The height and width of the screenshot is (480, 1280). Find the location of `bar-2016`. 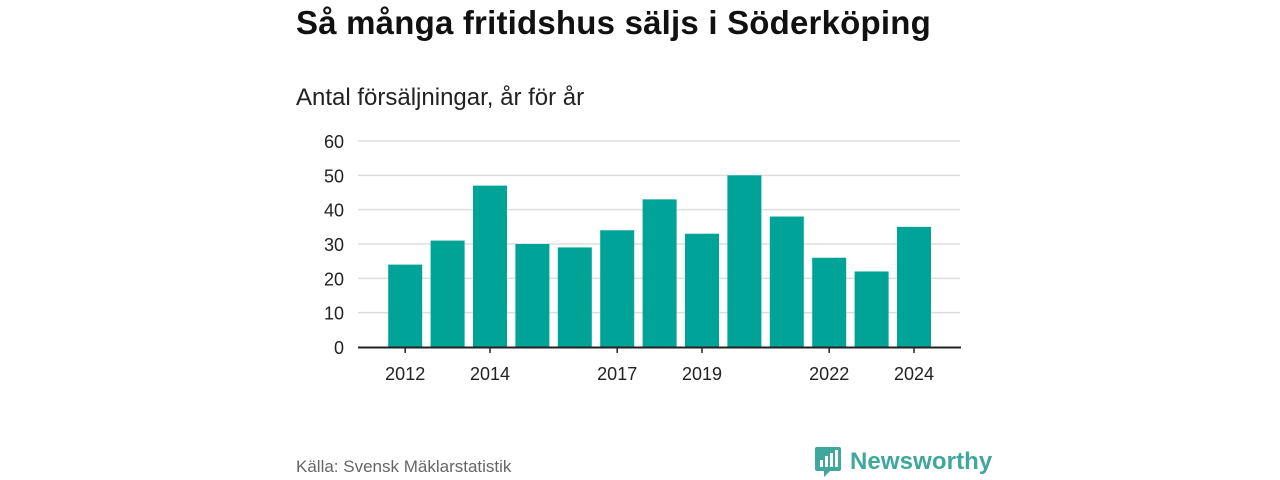

bar-2016 is located at coordinates (575, 297).